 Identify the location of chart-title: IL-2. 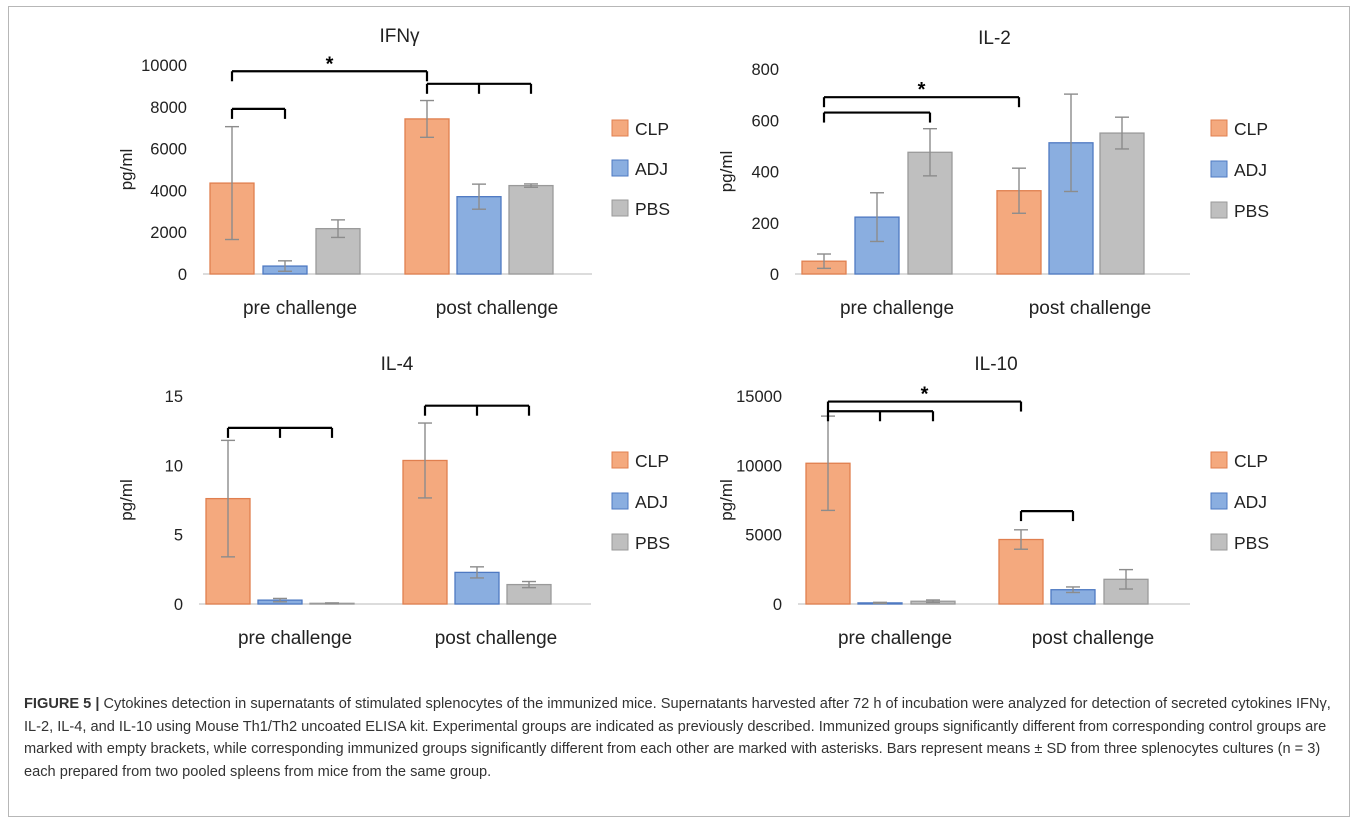
(994, 38).